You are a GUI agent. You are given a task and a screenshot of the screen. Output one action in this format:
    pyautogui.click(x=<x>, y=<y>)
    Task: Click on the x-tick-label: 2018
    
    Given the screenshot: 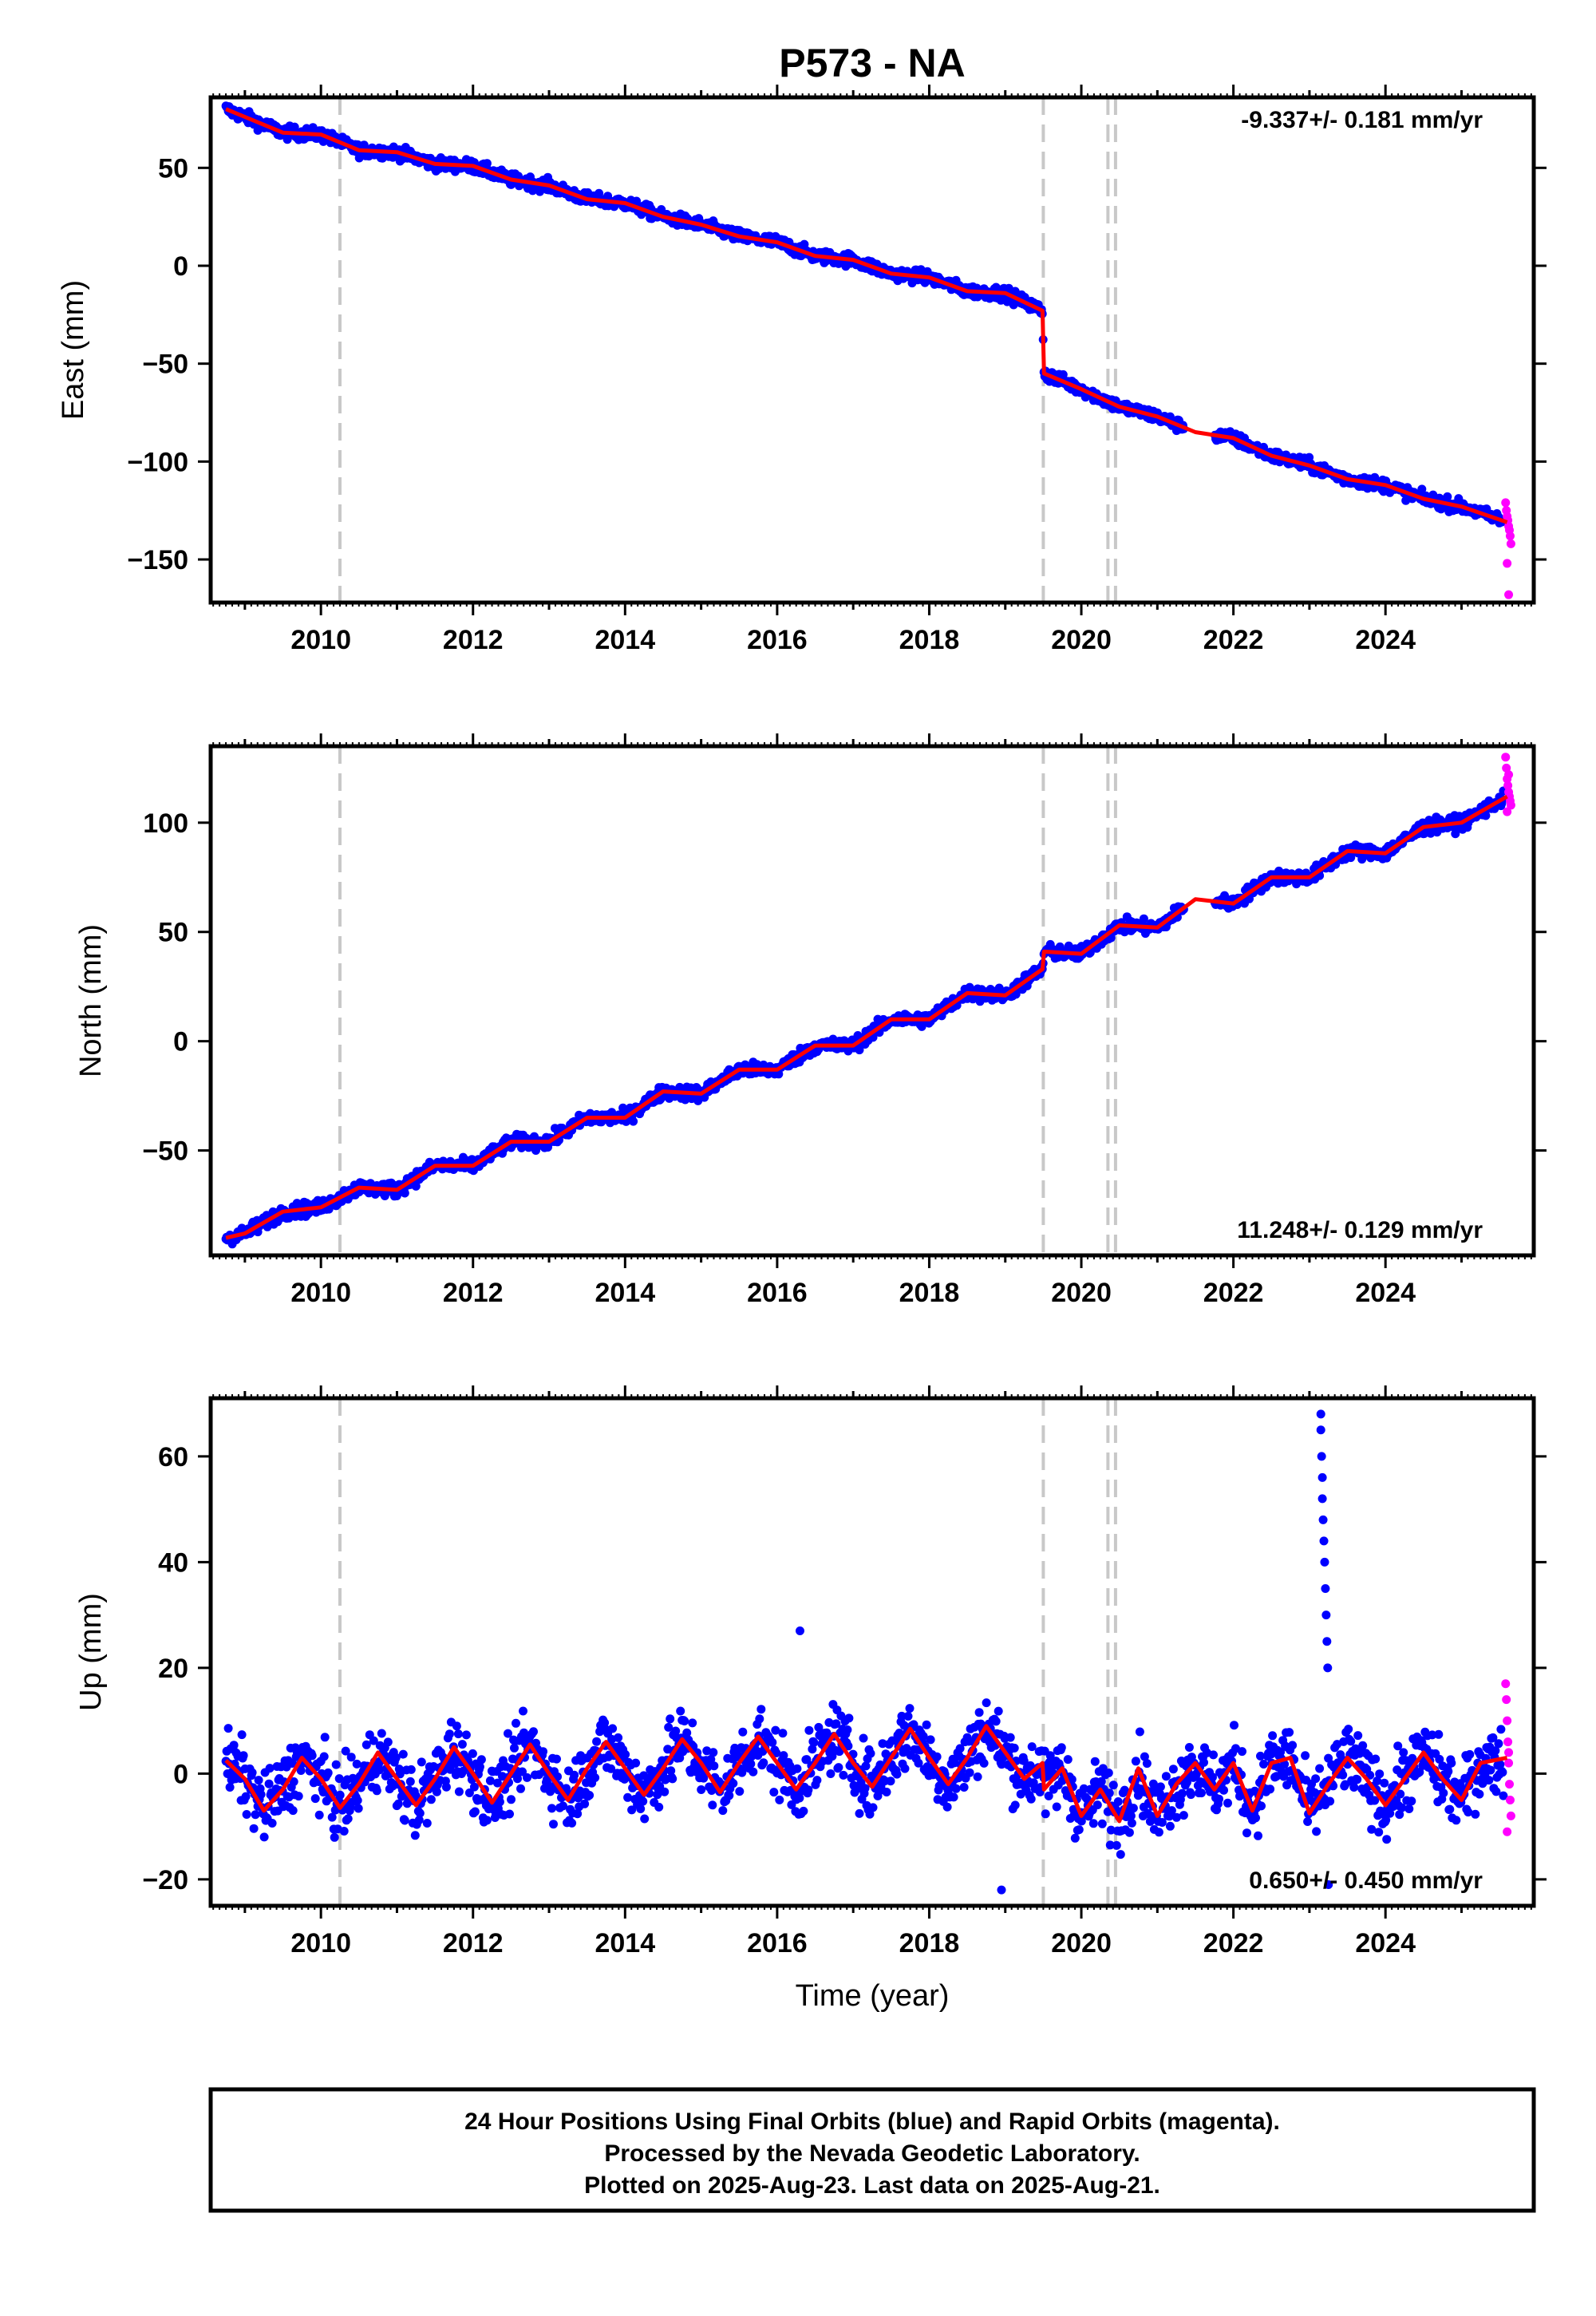 What is the action you would take?
    pyautogui.click(x=929, y=640)
    